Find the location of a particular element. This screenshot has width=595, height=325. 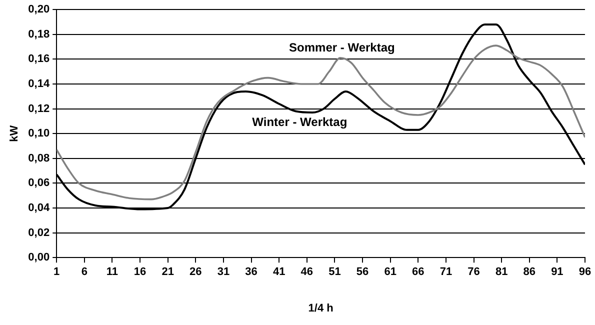

x-tick-label: 91 is located at coordinates (557, 272).